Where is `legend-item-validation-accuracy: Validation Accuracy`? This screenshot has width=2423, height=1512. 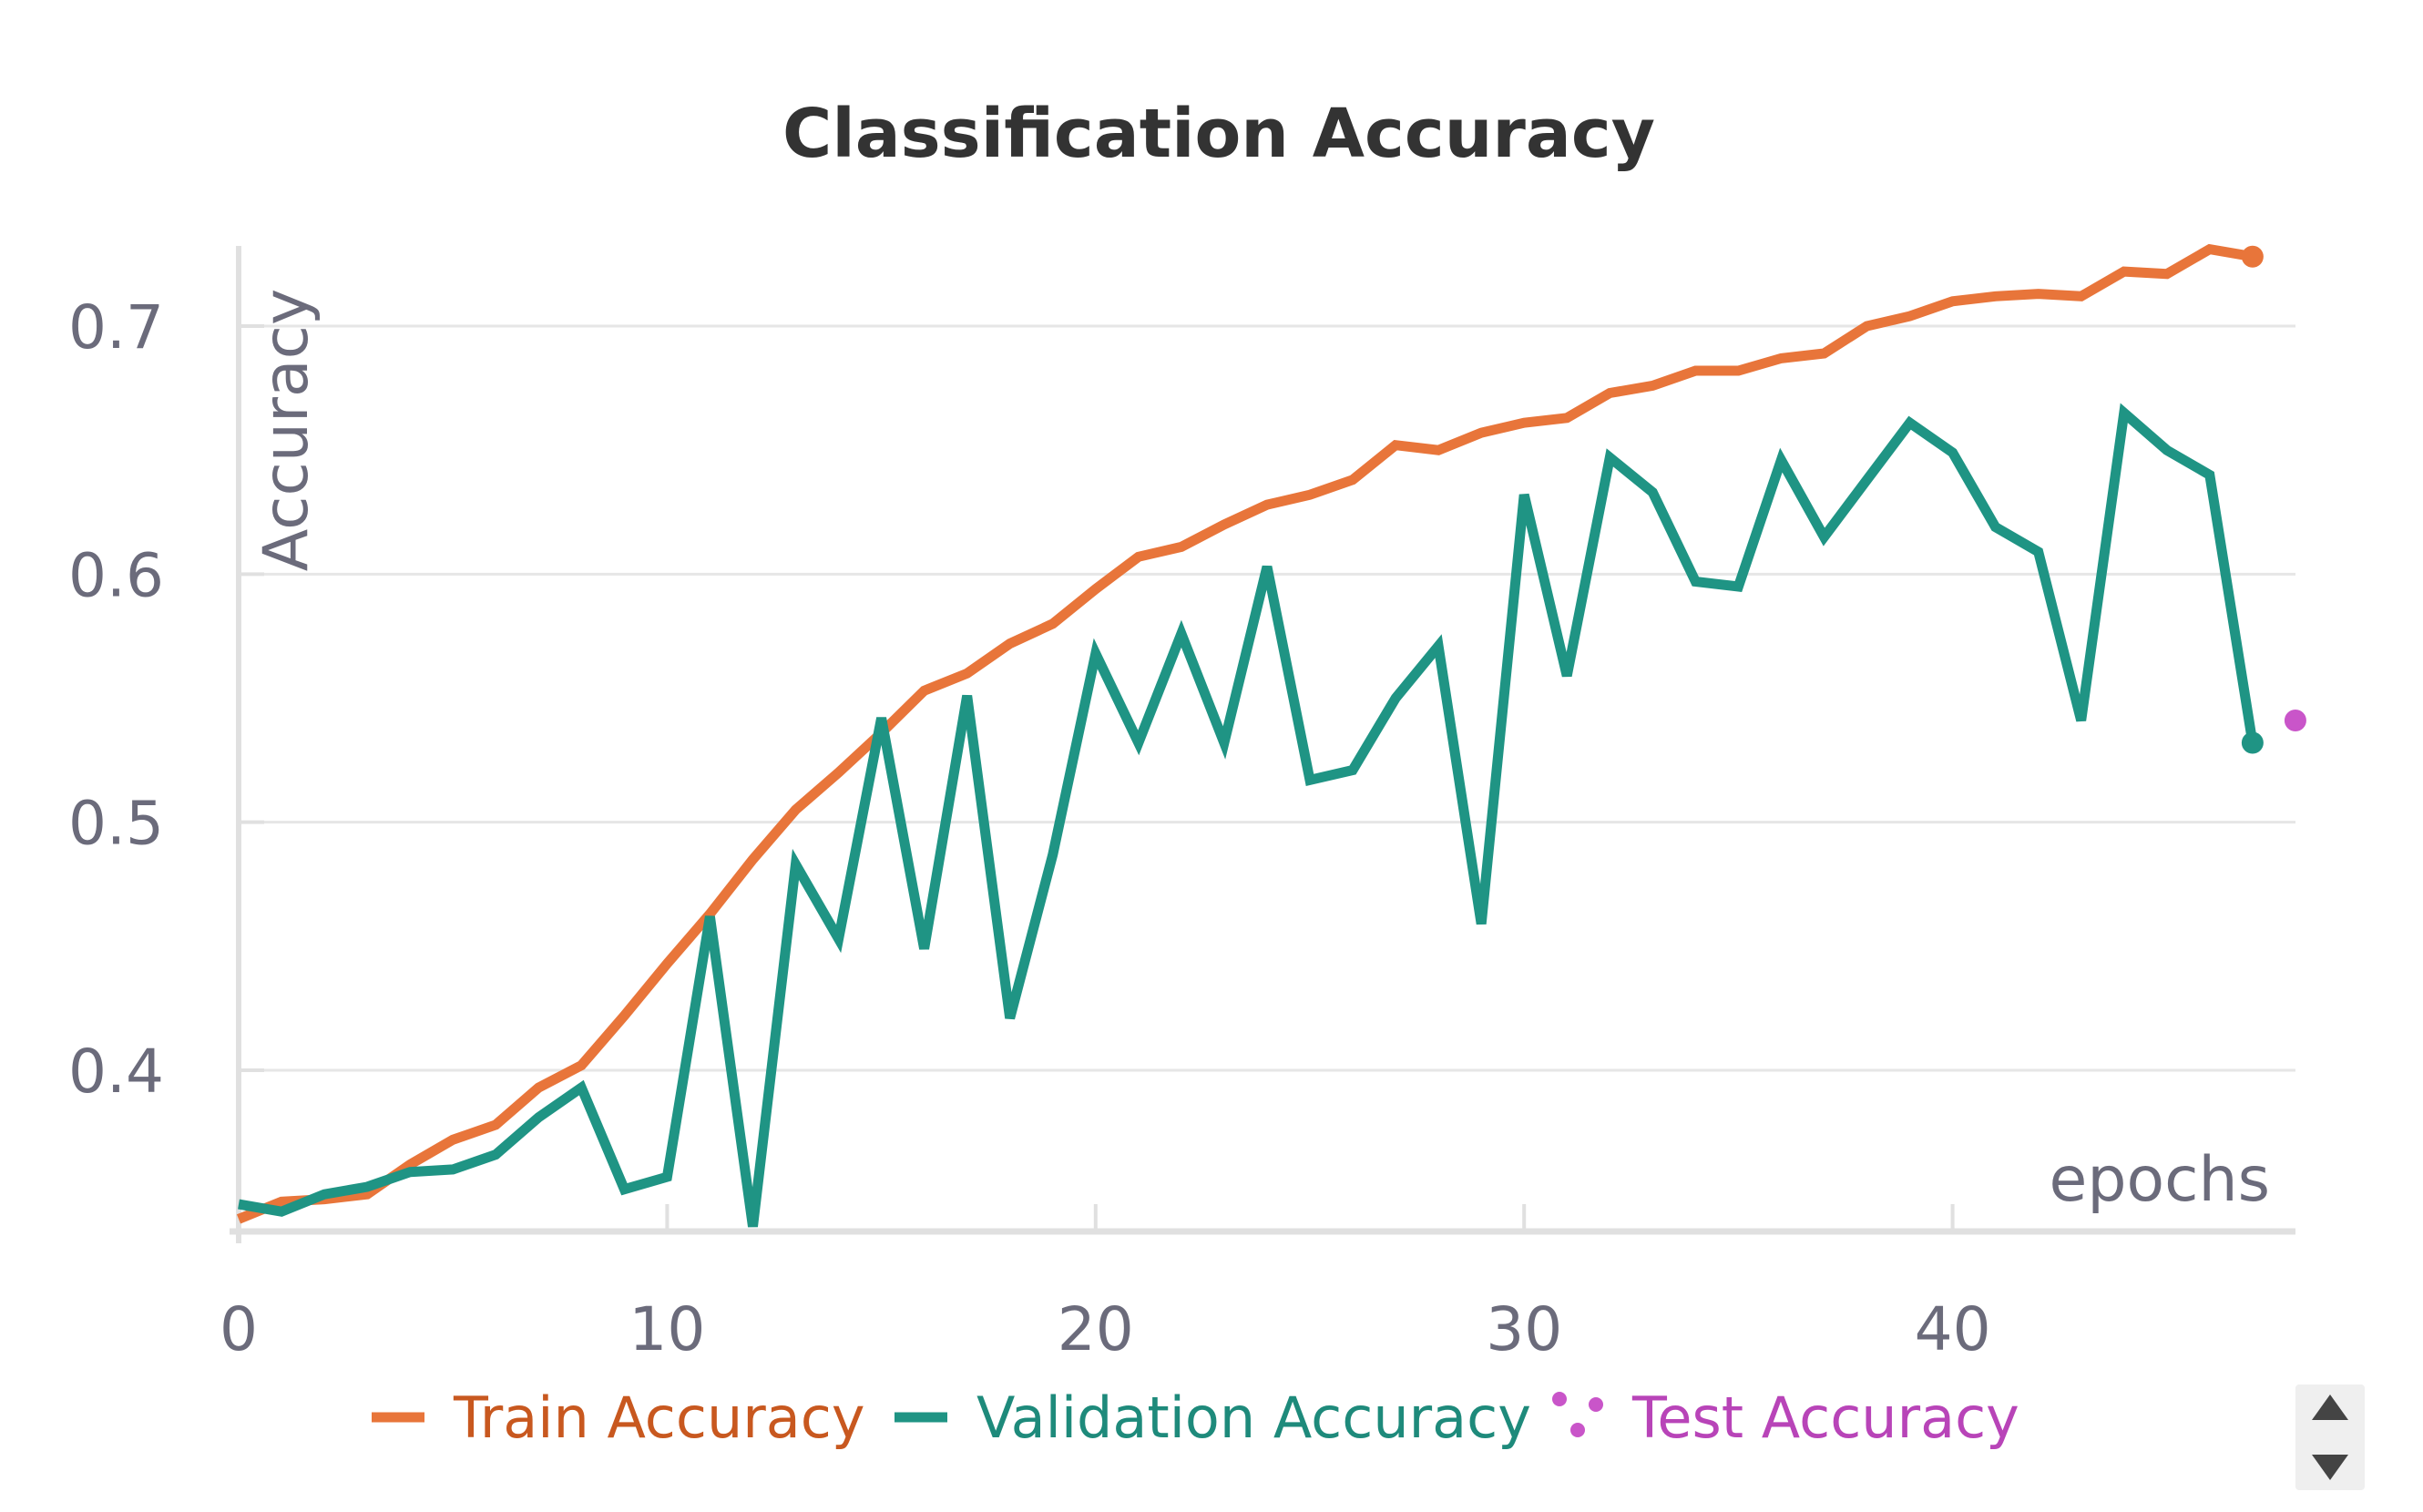 legend-item-validation-accuracy: Validation Accuracy is located at coordinates (1213, 1417).